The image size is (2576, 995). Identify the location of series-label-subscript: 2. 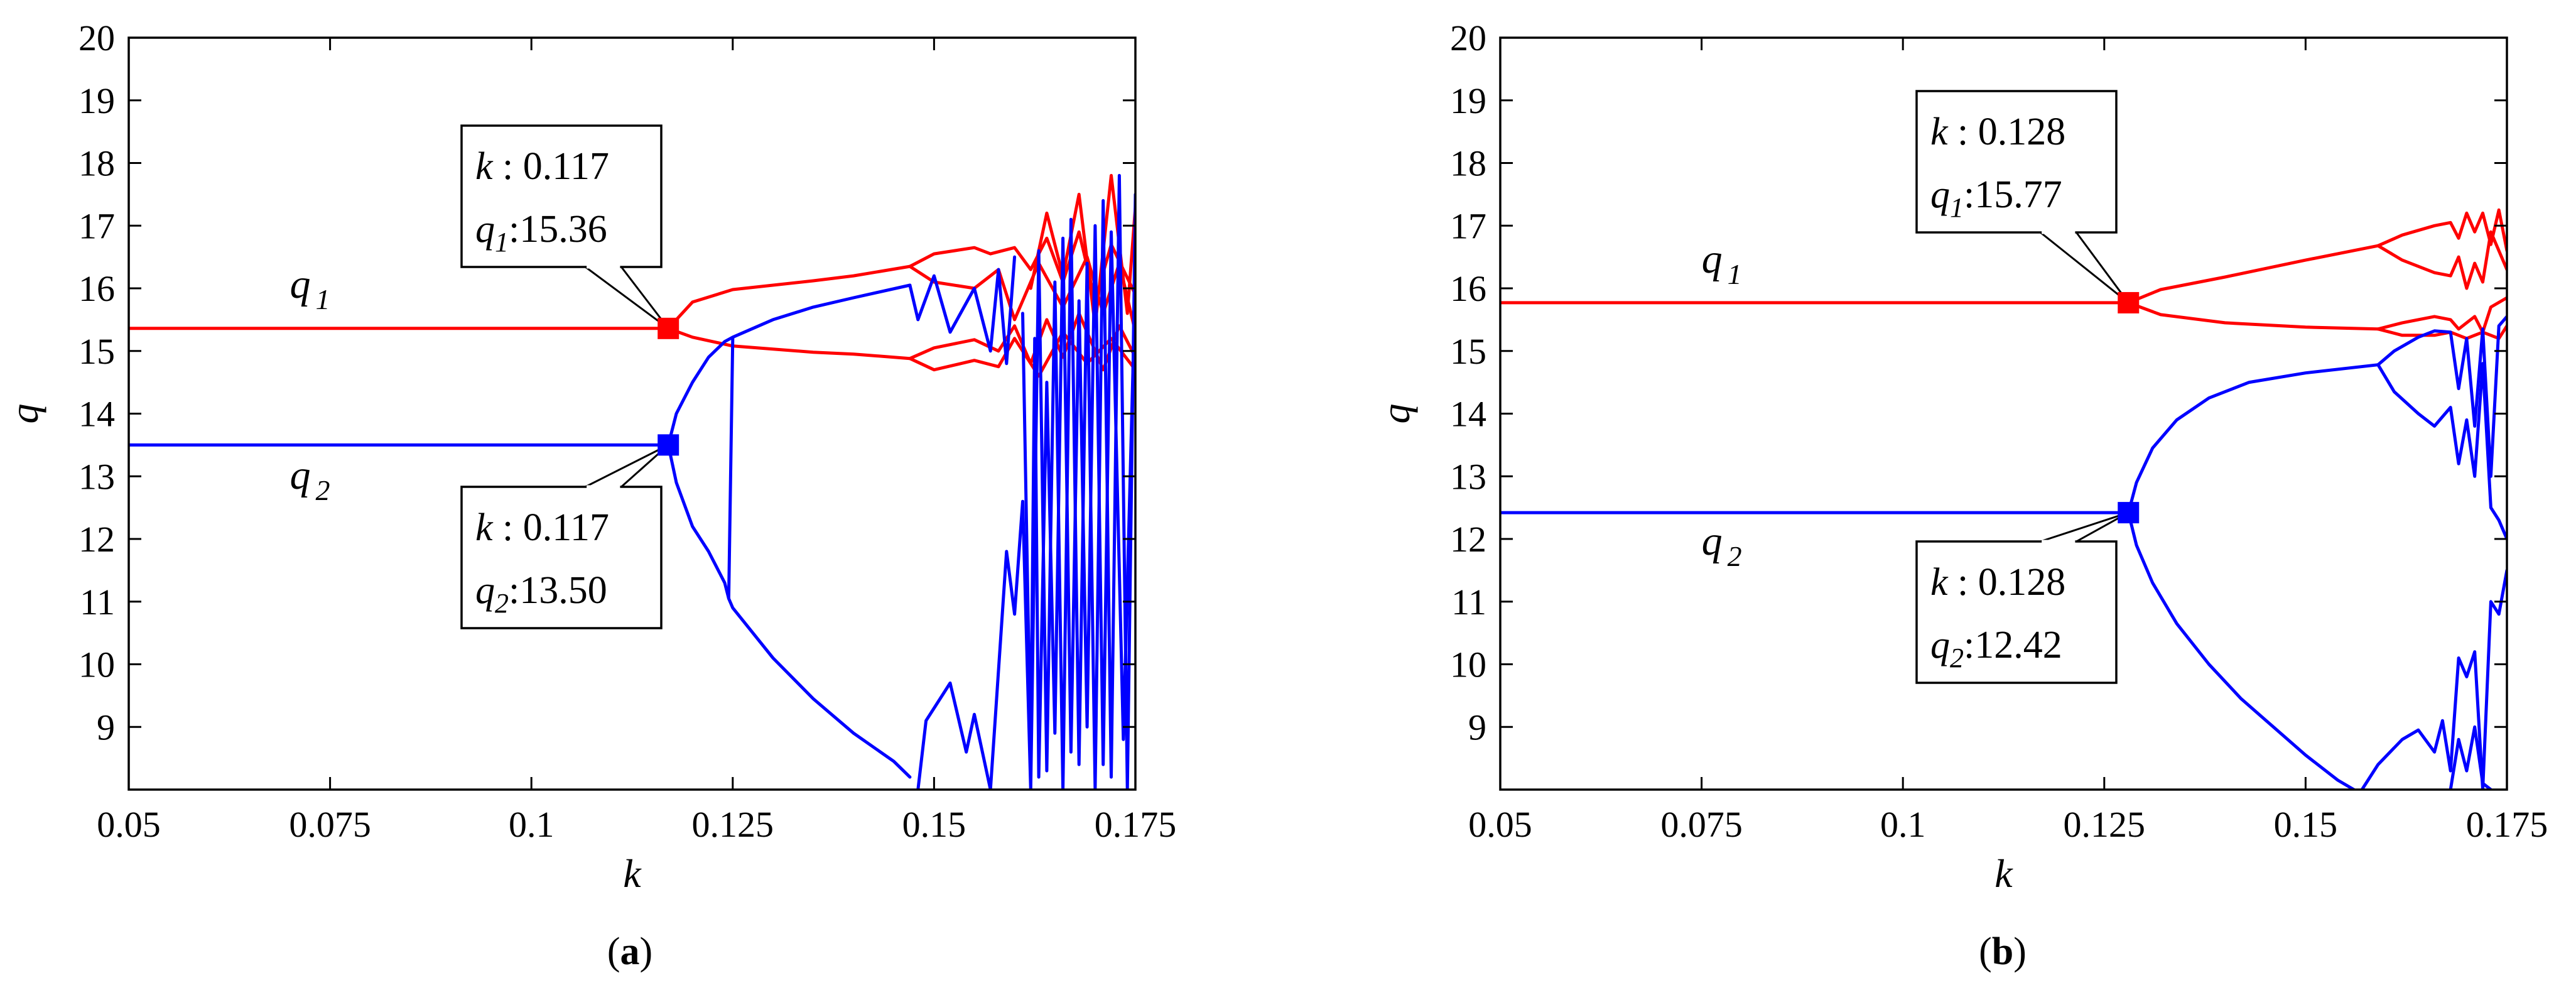
(323, 490).